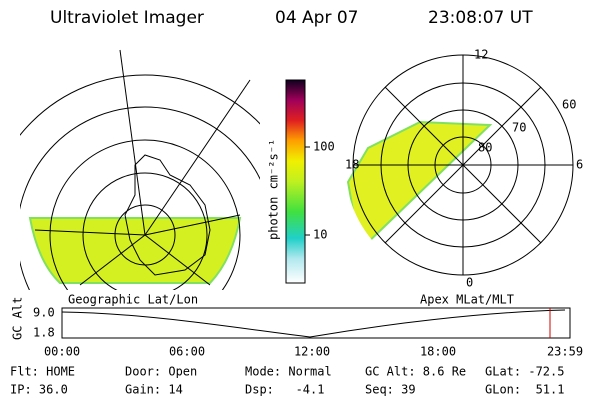 Image resolution: width=600 pixels, height=400 pixels. Describe the element at coordinates (324, 147) in the screenshot. I see `colorbar-tick: 100` at that location.